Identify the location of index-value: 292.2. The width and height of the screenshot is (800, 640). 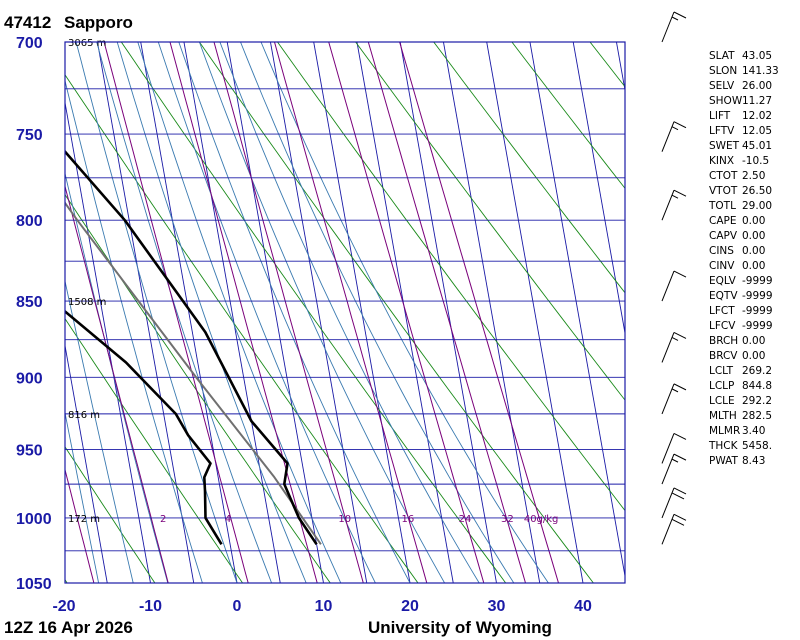
(757, 401).